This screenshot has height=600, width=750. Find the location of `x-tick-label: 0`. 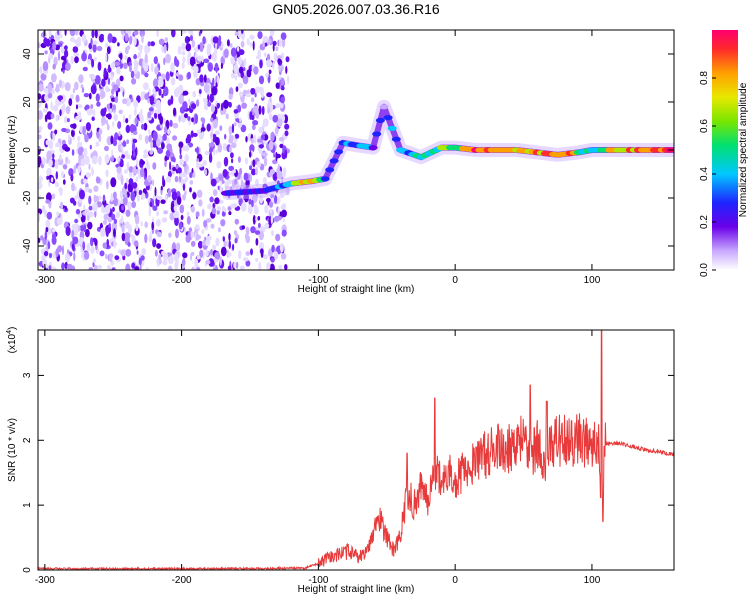

x-tick-label: 0 is located at coordinates (455, 280).